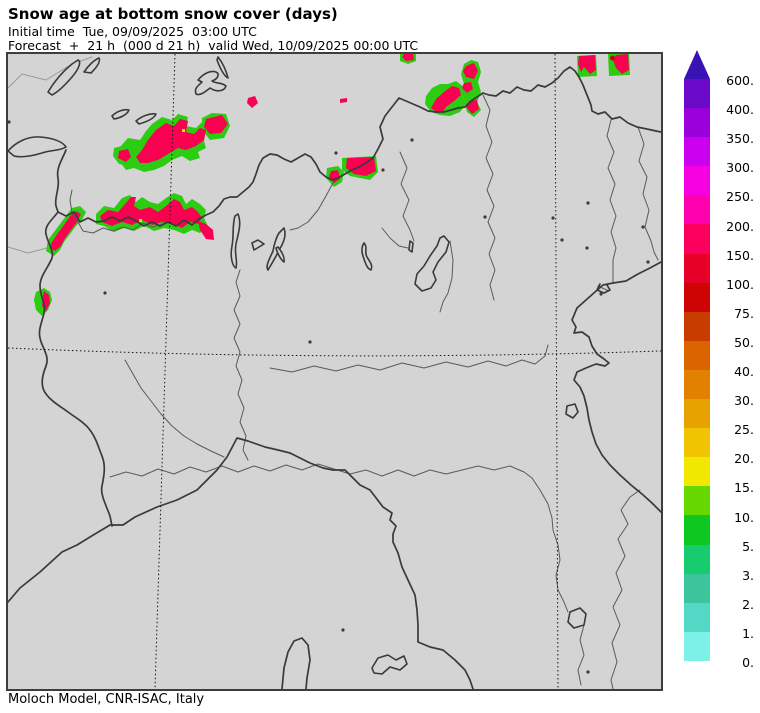  What do you see at coordinates (173, 14) in the screenshot?
I see `page-title: Snow age at bottom snow cover (days)` at bounding box center [173, 14].